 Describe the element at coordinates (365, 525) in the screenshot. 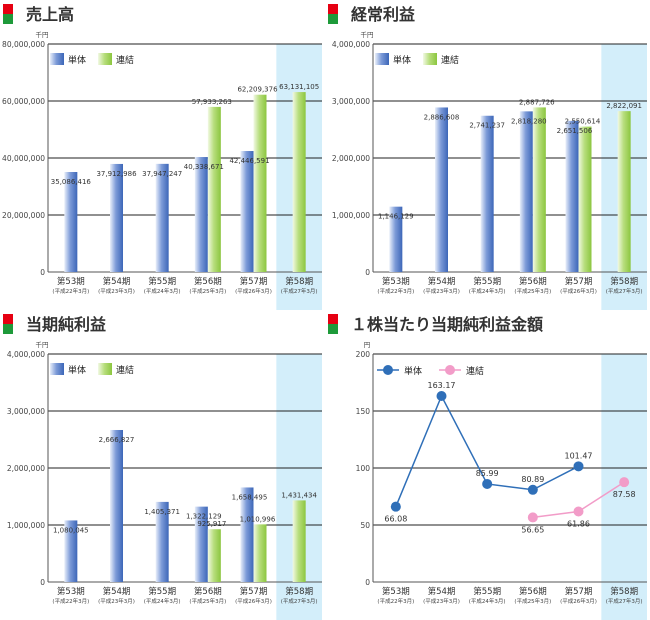

I see `y-tick-label: 50` at that location.